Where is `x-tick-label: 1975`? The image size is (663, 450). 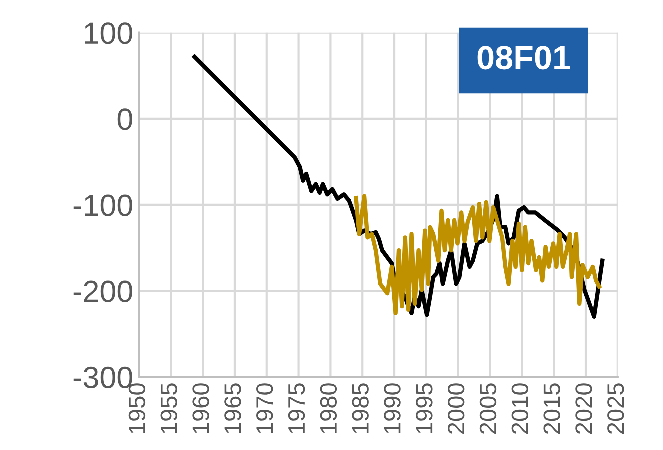
x-tick-label: 1975 is located at coordinates (297, 409).